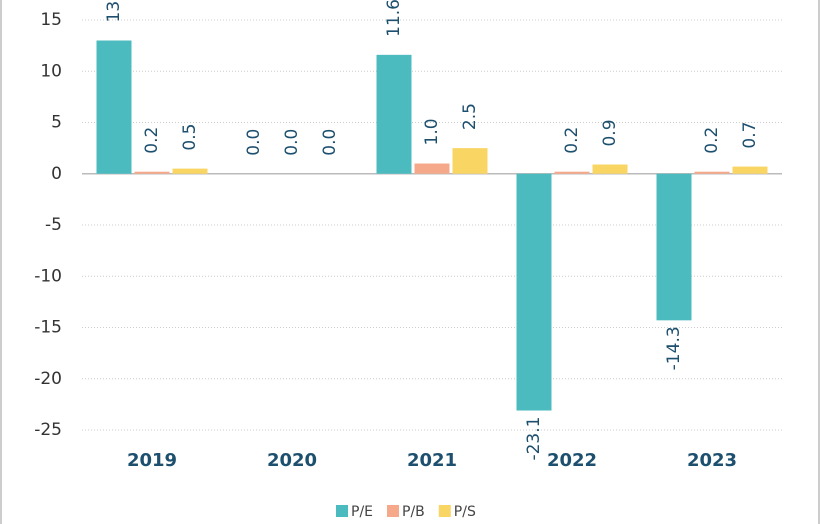 Image resolution: width=820 pixels, height=524 pixels. Describe the element at coordinates (674, 348) in the screenshot. I see `value-label: -14.3` at that location.